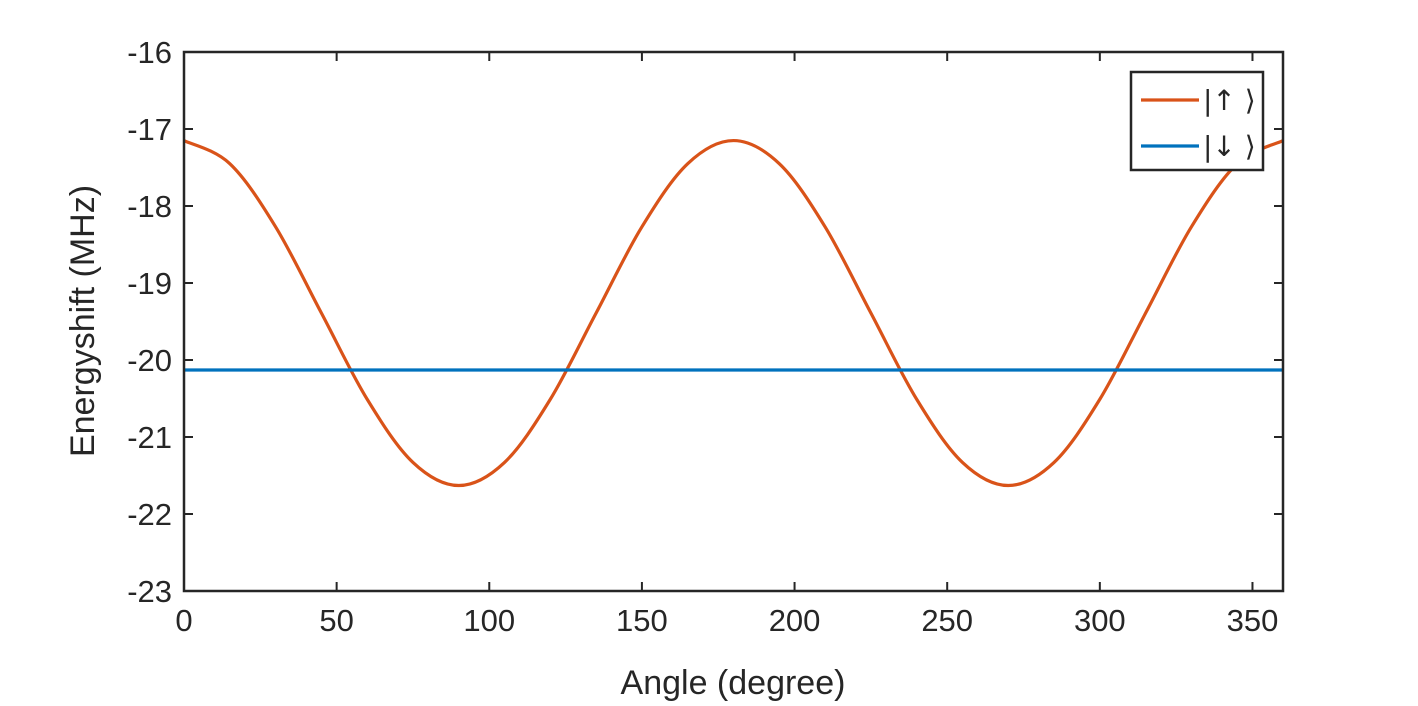 The width and height of the screenshot is (1418, 706). Describe the element at coordinates (1100, 620) in the screenshot. I see `x-tick-label: 300` at that location.